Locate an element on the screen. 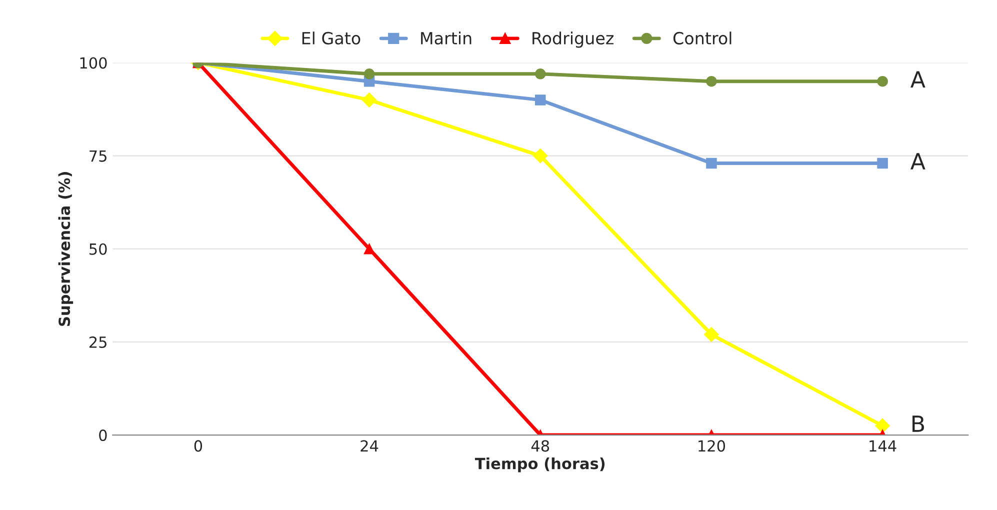 The width and height of the screenshot is (997, 510). x-tick-label: 48 is located at coordinates (540, 446).